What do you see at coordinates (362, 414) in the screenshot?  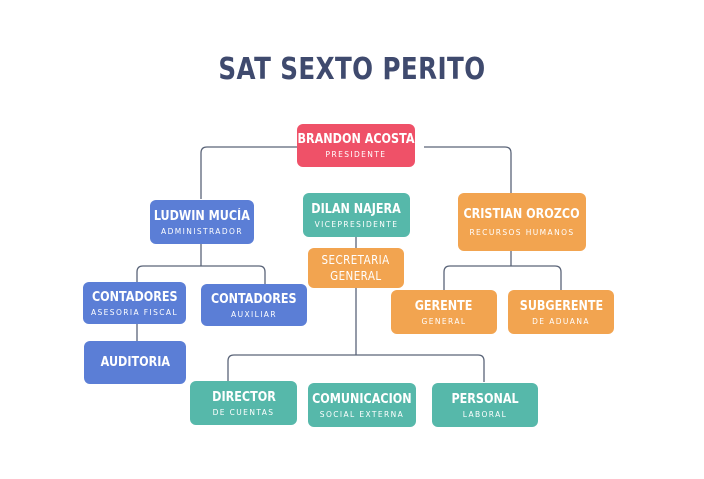 I see `node-role: SOCIAL EXTERNA` at bounding box center [362, 414].